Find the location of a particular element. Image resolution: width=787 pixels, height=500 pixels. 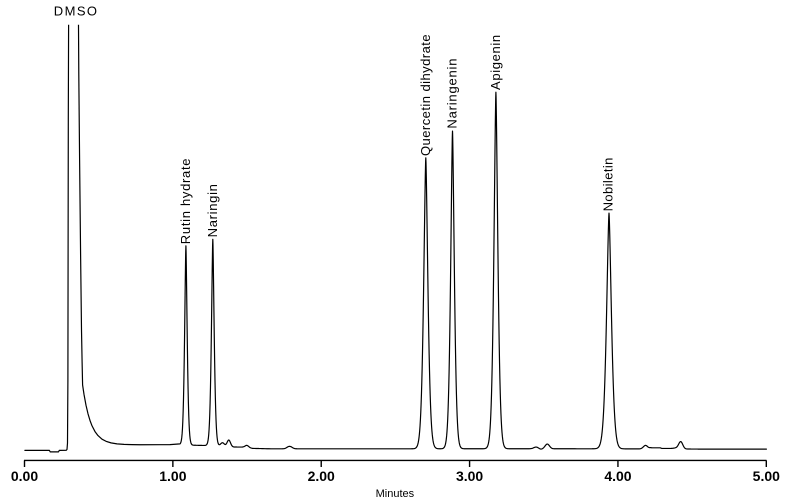

svg-text: Quercetin dihydrate is located at coordinates (425, 95).